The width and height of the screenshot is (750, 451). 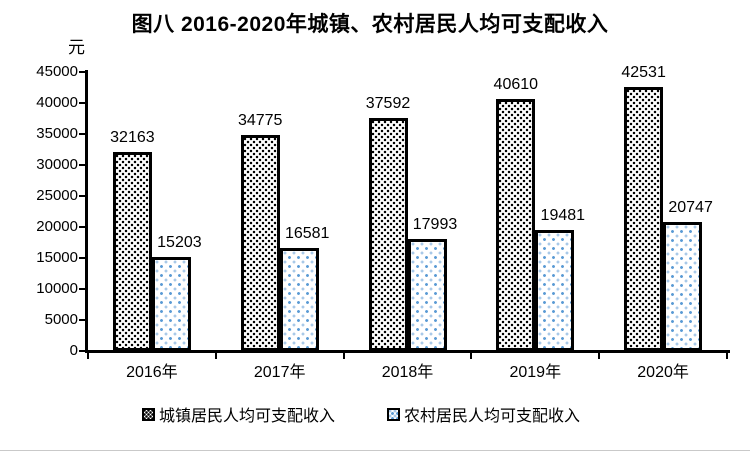 What do you see at coordinates (57, 288) in the screenshot?
I see `y-tick-label: 10000` at bounding box center [57, 288].